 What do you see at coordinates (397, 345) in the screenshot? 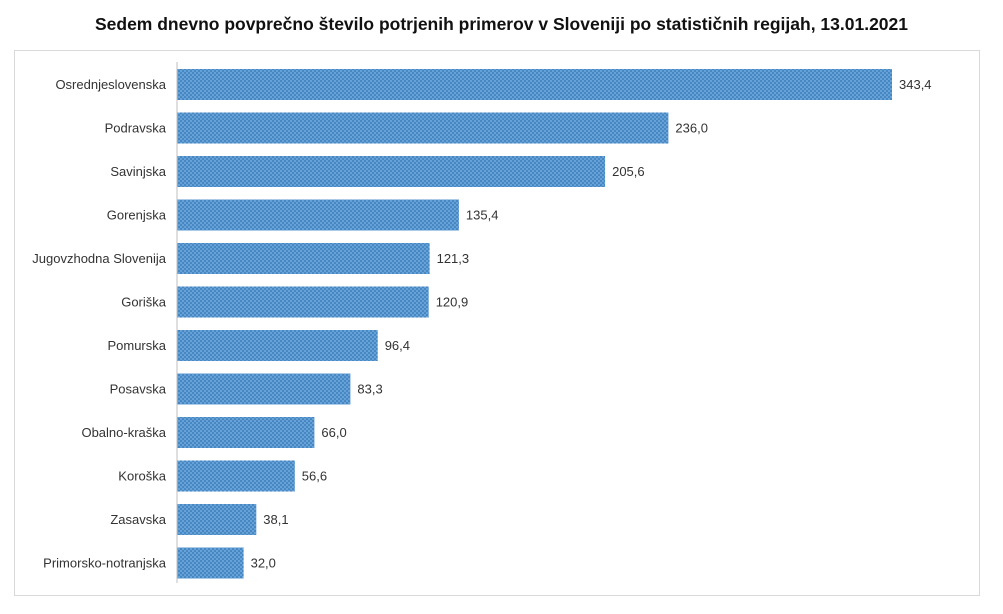
I see `value-label: 96,4` at bounding box center [397, 345].